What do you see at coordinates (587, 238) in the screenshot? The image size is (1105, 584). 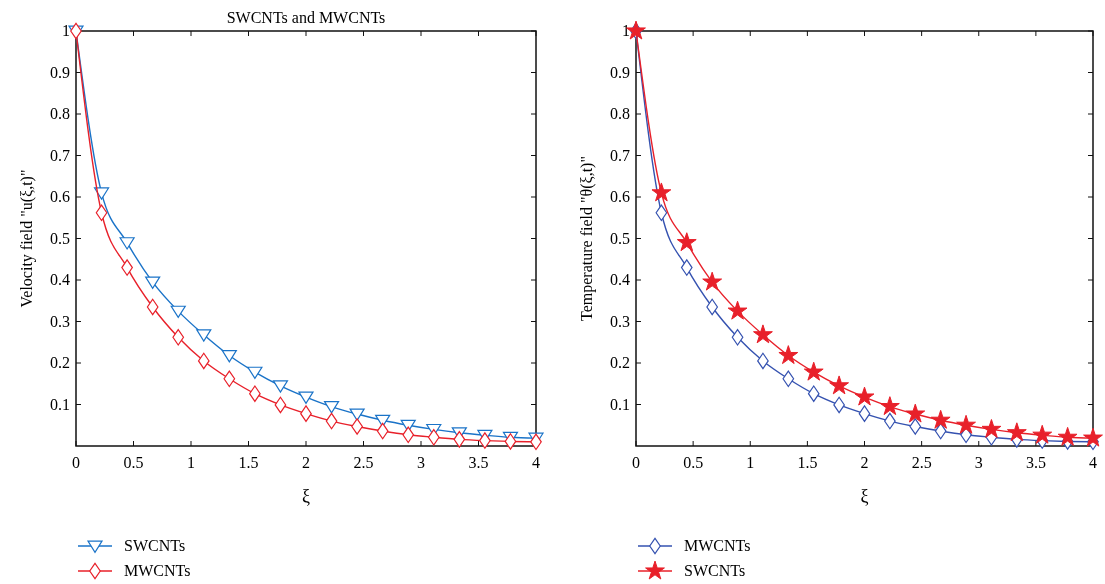 I see `y-axis-title: Temperature field "θ(ξ,t)"` at bounding box center [587, 238].